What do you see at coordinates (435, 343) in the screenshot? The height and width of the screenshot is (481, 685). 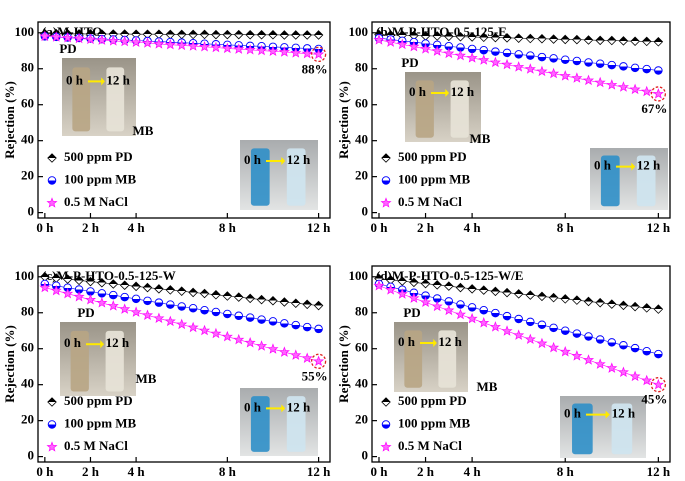 I see `inset-arrowhead` at bounding box center [435, 343].